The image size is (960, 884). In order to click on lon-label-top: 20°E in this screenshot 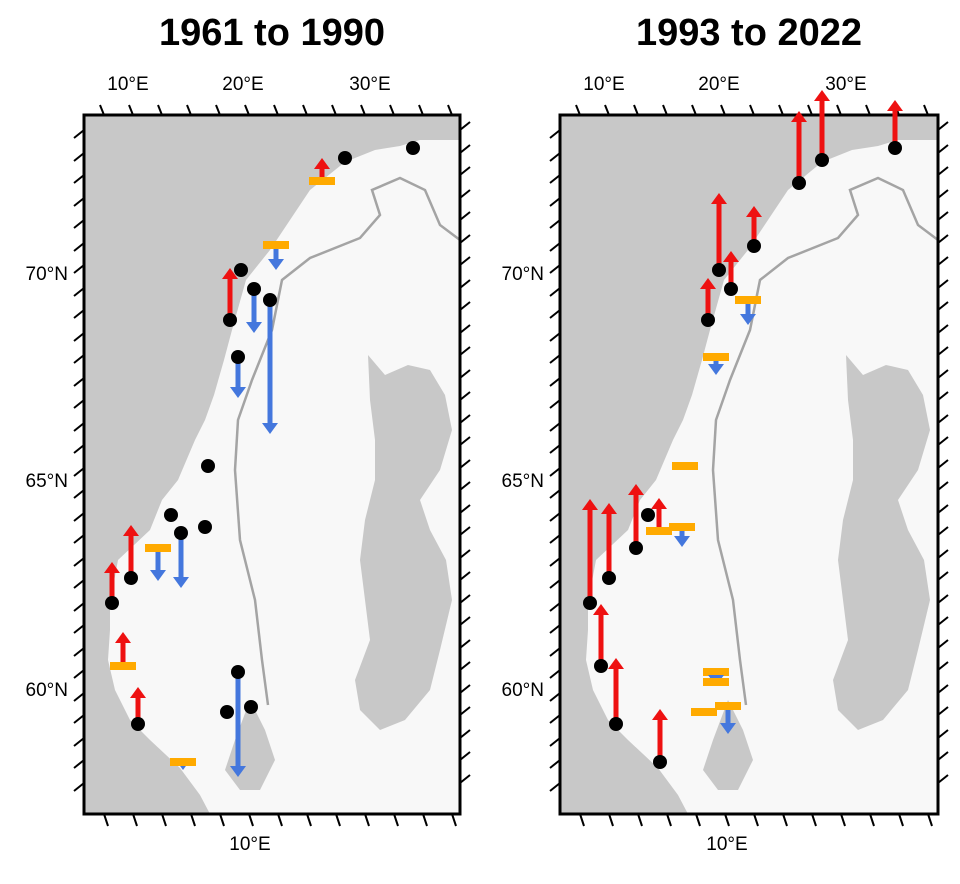, I will do `click(718, 84)`.